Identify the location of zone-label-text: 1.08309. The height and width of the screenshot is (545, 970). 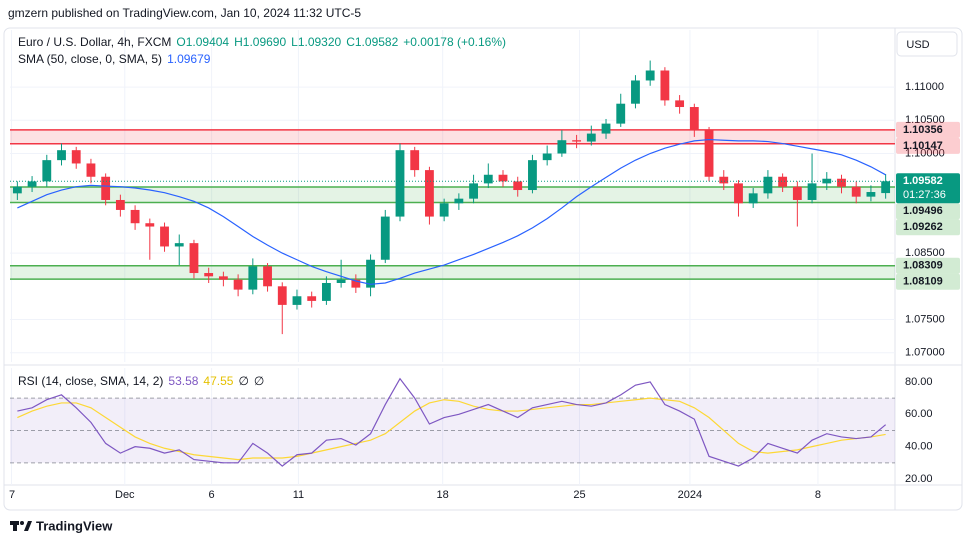
(923, 266).